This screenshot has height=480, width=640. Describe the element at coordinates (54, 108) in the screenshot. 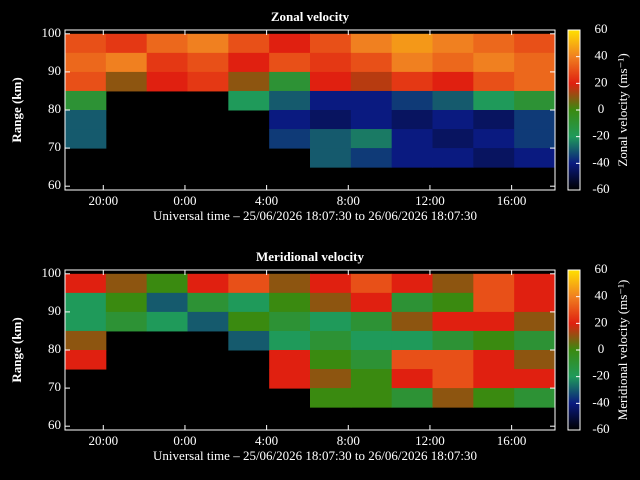

I see `y-tick-label: 80` at that location.